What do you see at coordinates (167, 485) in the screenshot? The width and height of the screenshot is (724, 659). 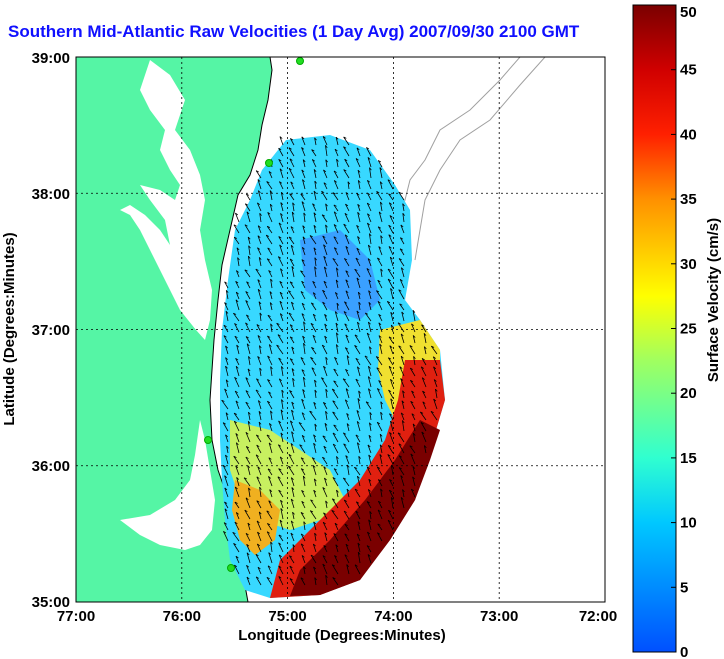 I see `pamlico-sound` at bounding box center [167, 485].